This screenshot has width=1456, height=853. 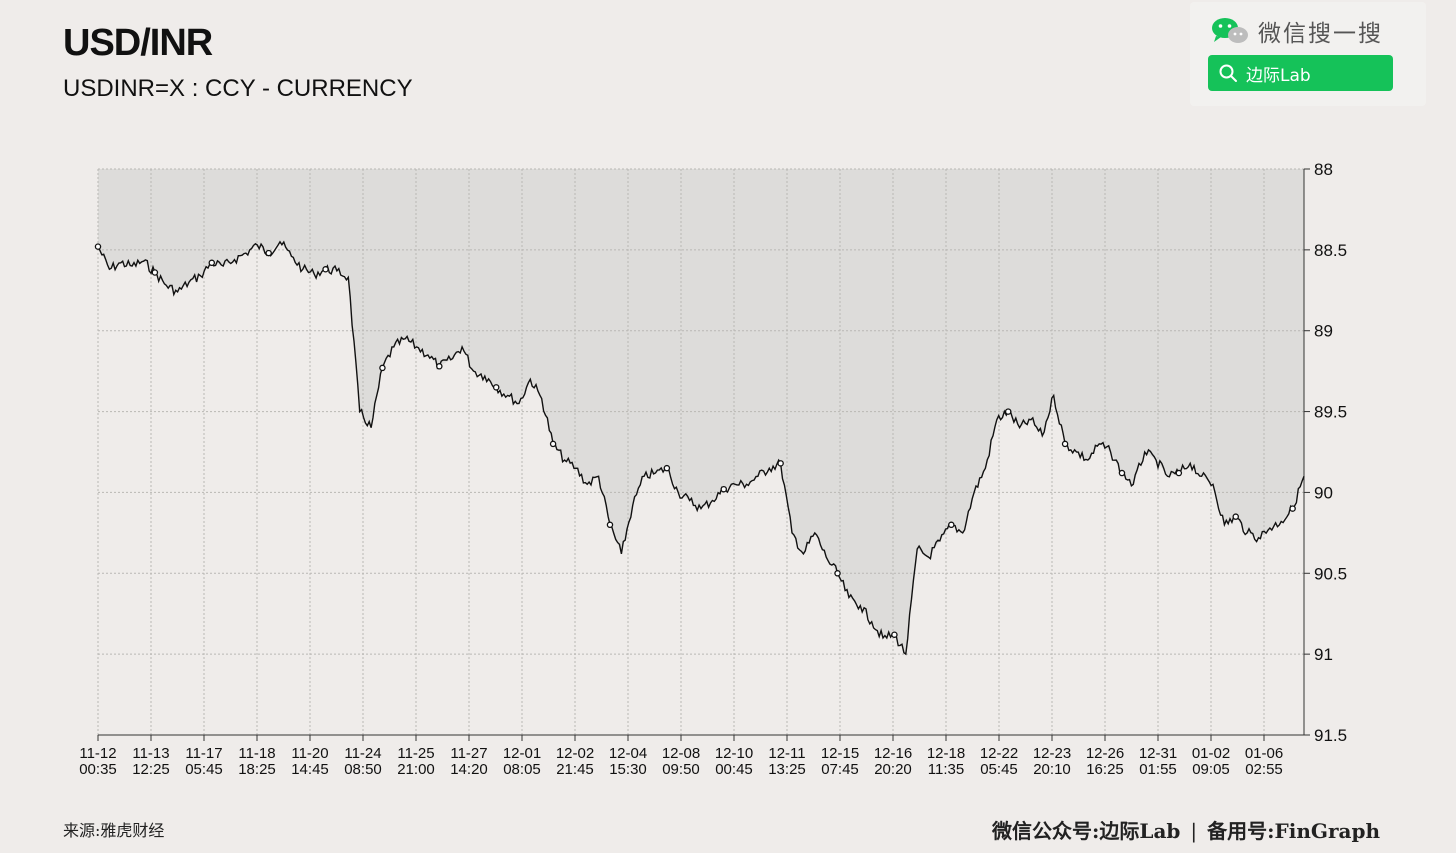 What do you see at coordinates (734, 753) in the screenshot?
I see `x-tick-date: 12-10` at bounding box center [734, 753].